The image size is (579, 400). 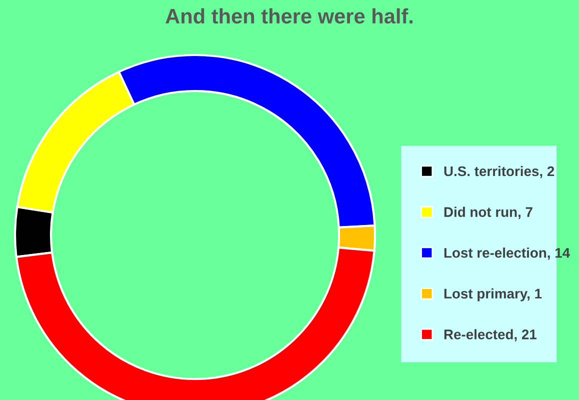 What do you see at coordinates (488, 212) in the screenshot?
I see `legend-label: Did not run, 7` at bounding box center [488, 212].